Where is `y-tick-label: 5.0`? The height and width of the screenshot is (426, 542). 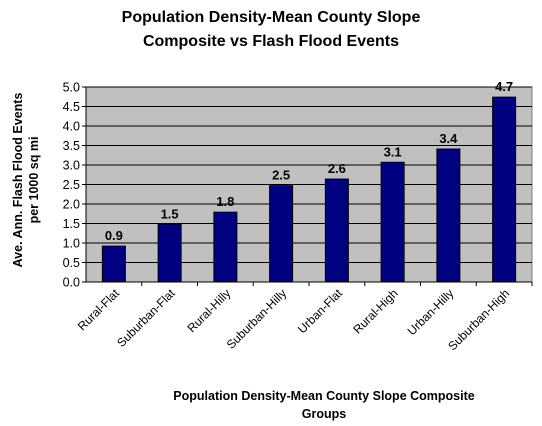 y-tick-label: 5.0 is located at coordinates (71, 88).